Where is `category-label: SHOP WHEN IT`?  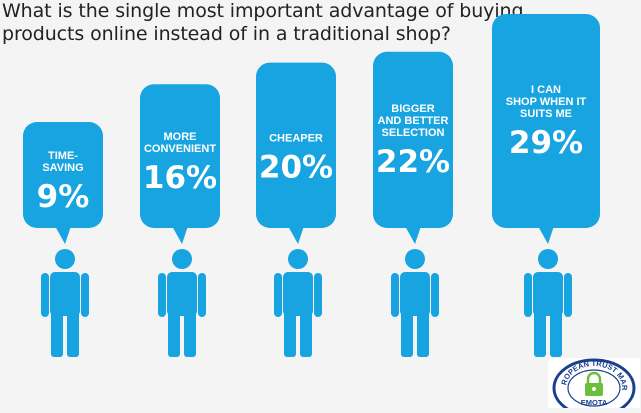 category-label: SHOP WHEN IT is located at coordinates (546, 102).